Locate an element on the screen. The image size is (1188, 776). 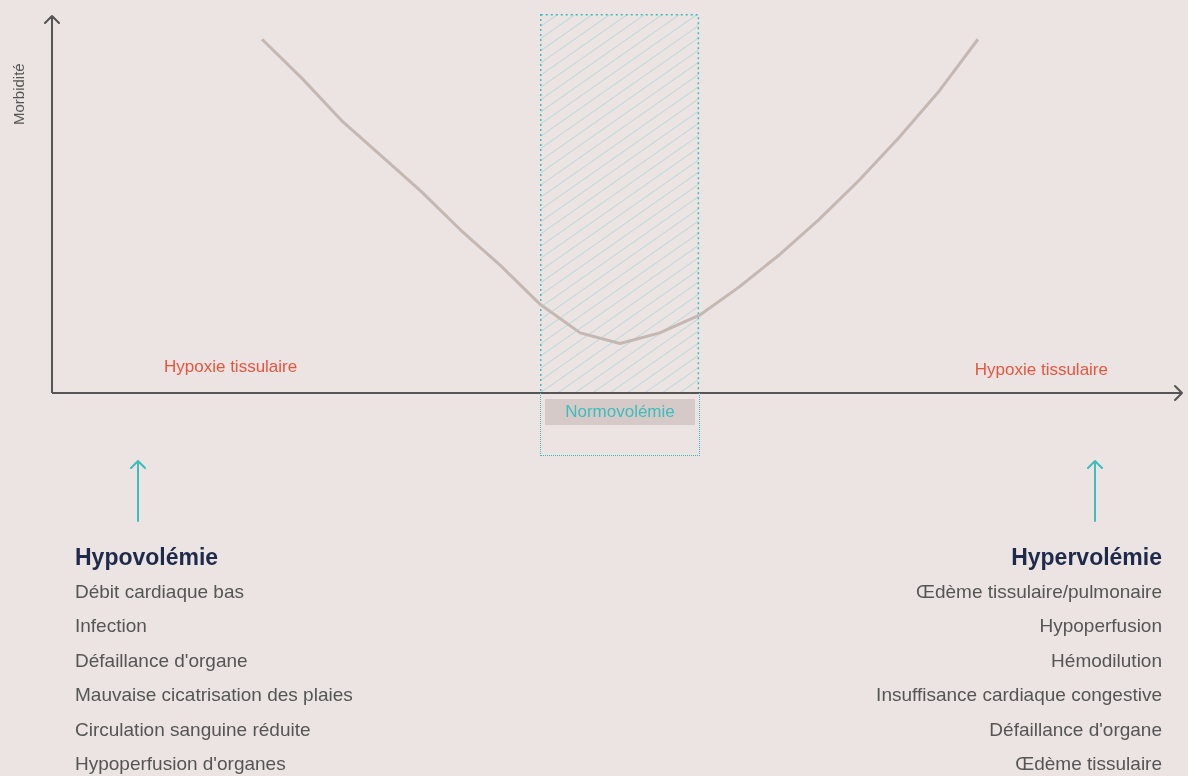
text: Hypoperfusion d'organes is located at coordinates (181, 764).